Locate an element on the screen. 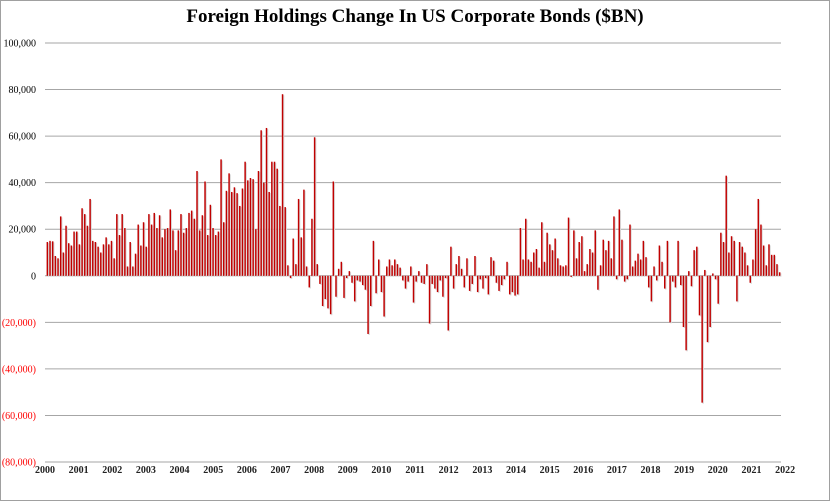 This screenshot has height=501, width=830. x-tick-label: 2009 is located at coordinates (348, 470).